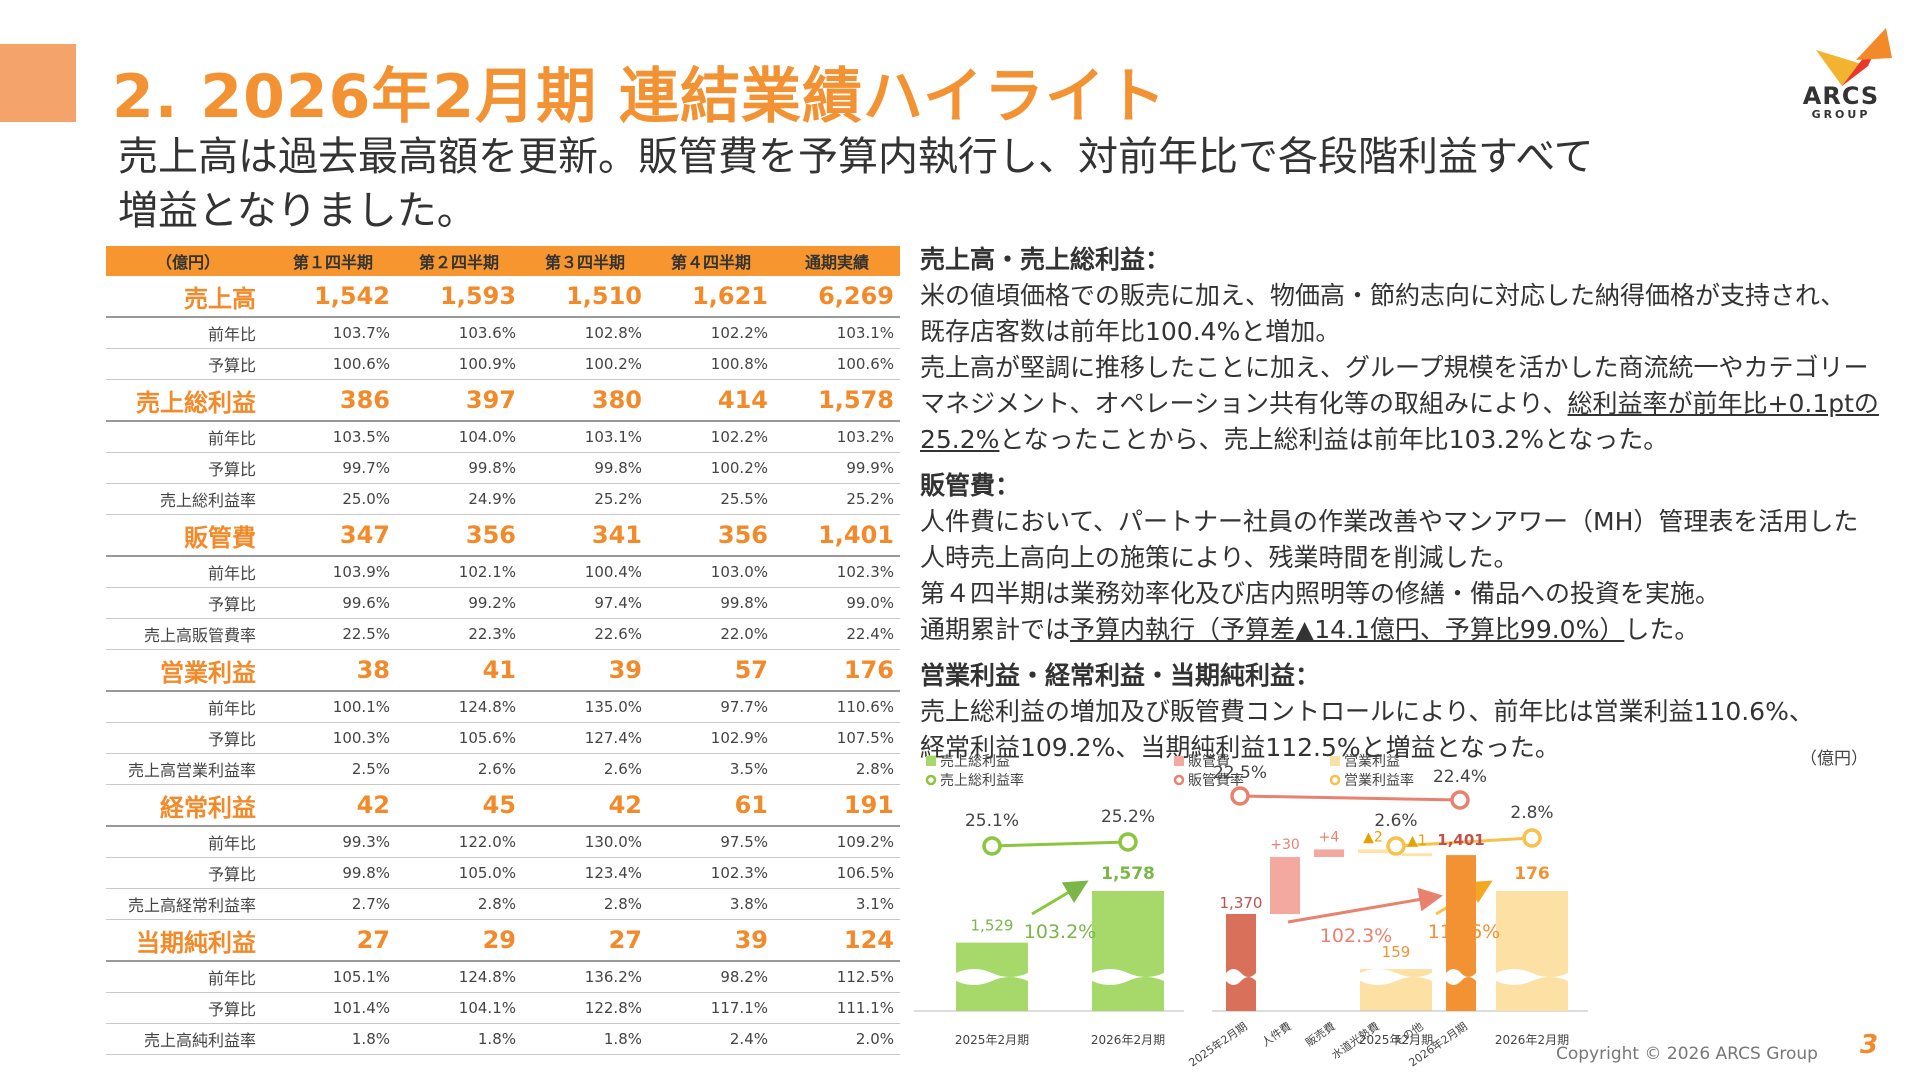 Image resolution: width=1920 pixels, height=1080 pixels. What do you see at coordinates (711, 805) in the screenshot?
I see `table-cell: 61` at bounding box center [711, 805].